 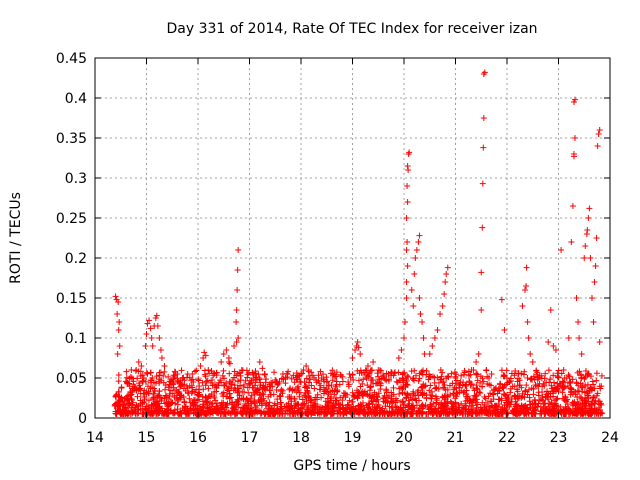 What do you see at coordinates (404, 438) in the screenshot?
I see `x-tick-label: 20` at bounding box center [404, 438].